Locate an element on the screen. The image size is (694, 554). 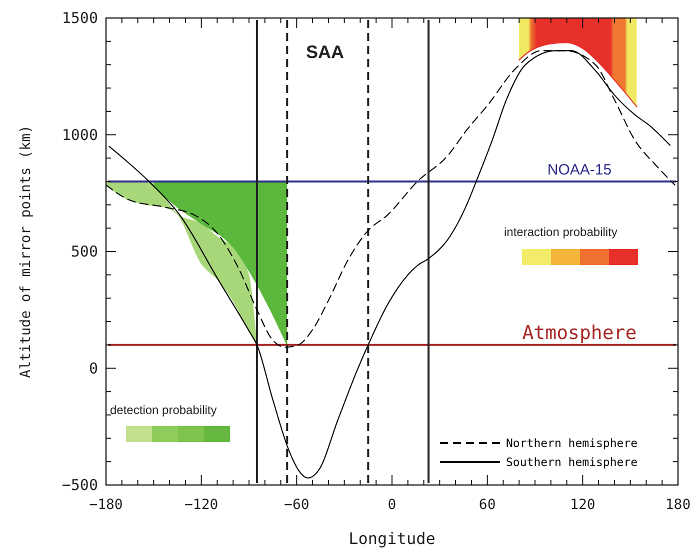
x-tick-label: −120 is located at coordinates (201, 505).